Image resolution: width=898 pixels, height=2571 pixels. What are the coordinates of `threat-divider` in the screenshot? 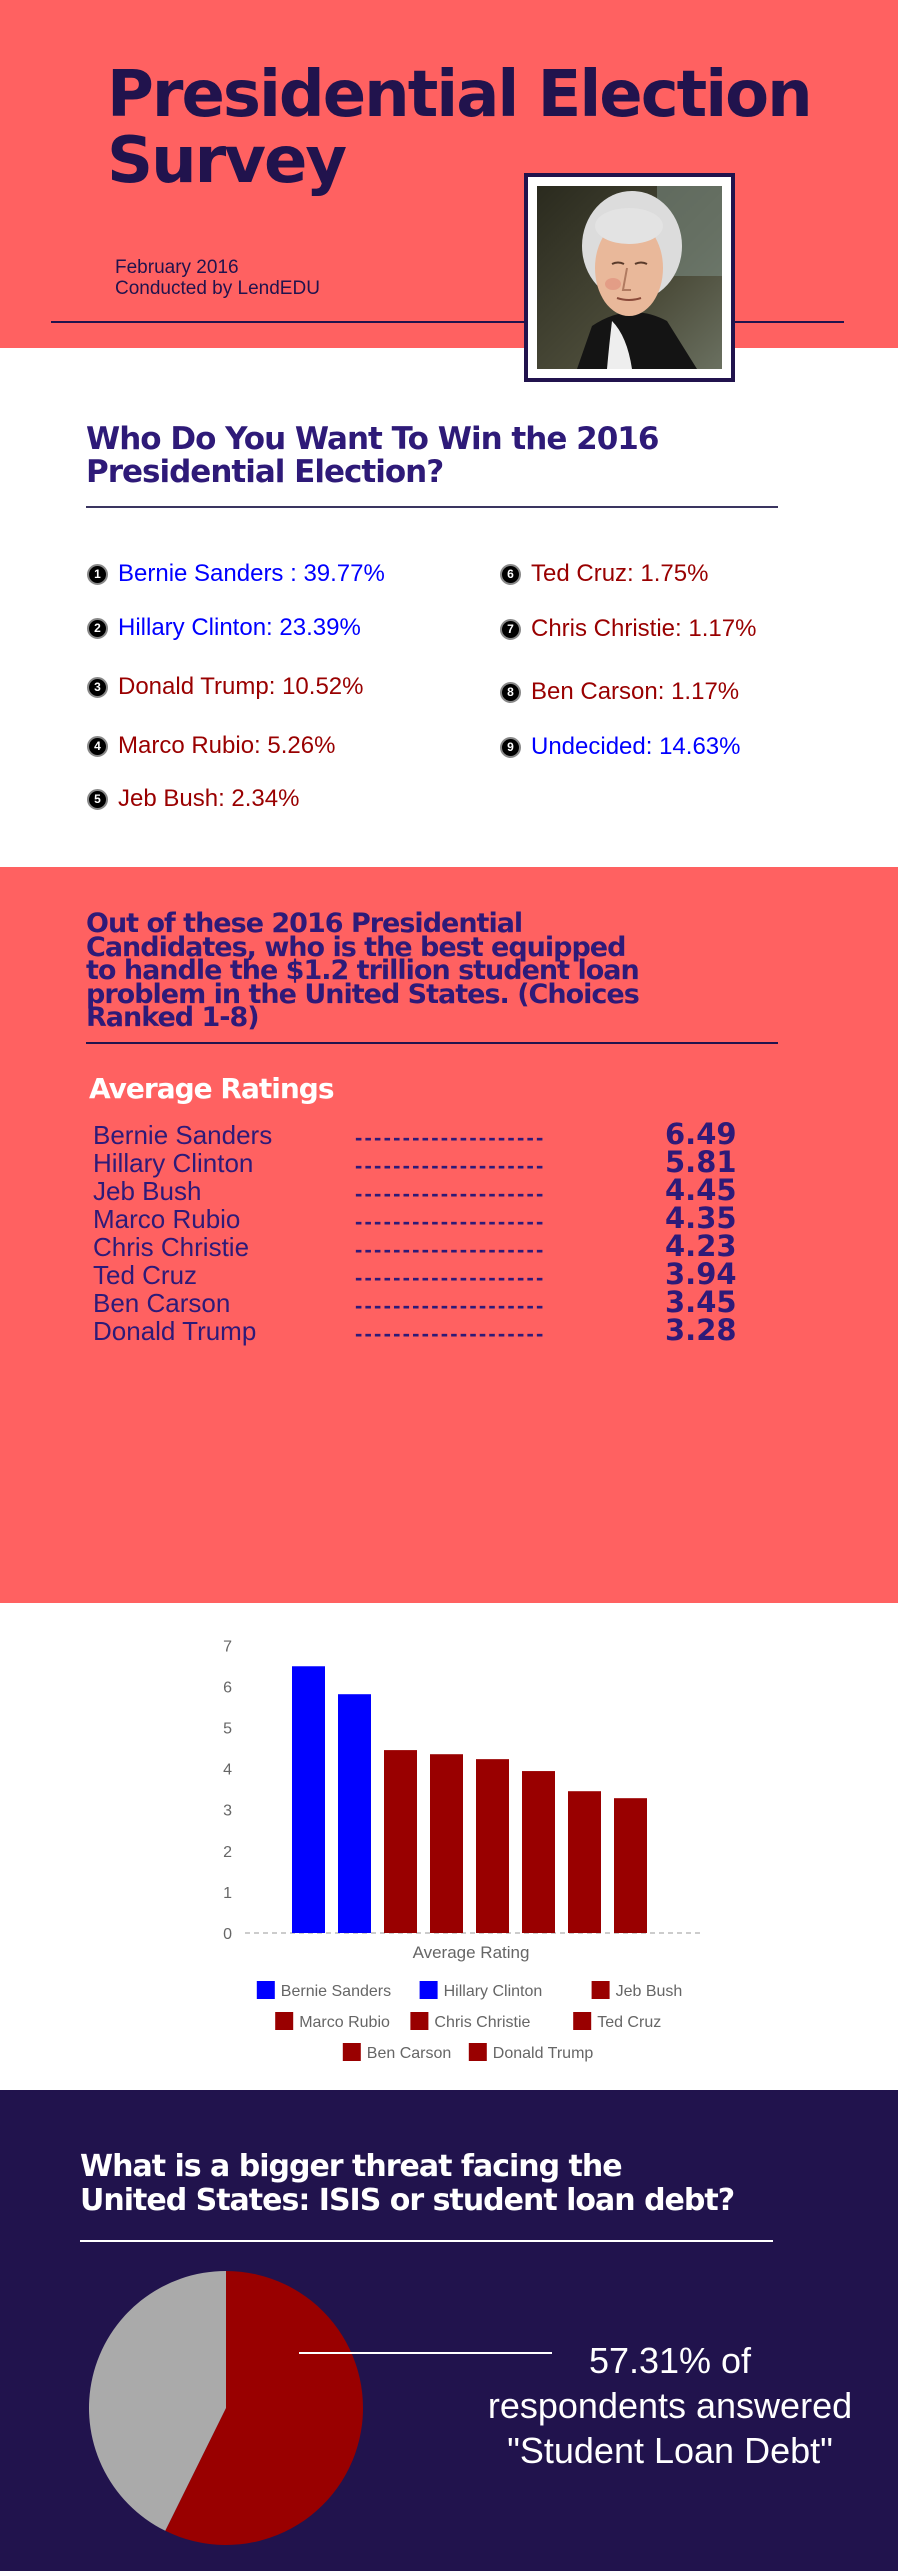 It's located at (426, 2241).